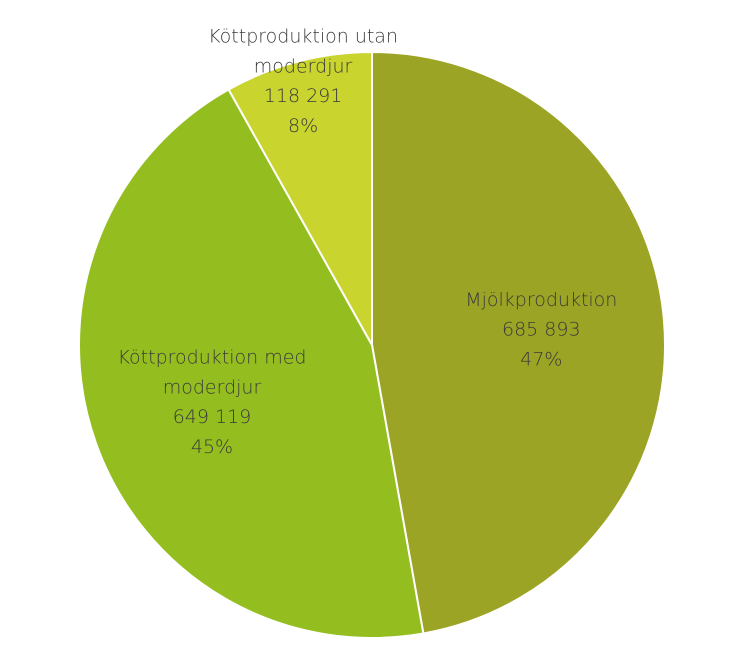  I want to click on value-label: 649 119, so click(212, 417).